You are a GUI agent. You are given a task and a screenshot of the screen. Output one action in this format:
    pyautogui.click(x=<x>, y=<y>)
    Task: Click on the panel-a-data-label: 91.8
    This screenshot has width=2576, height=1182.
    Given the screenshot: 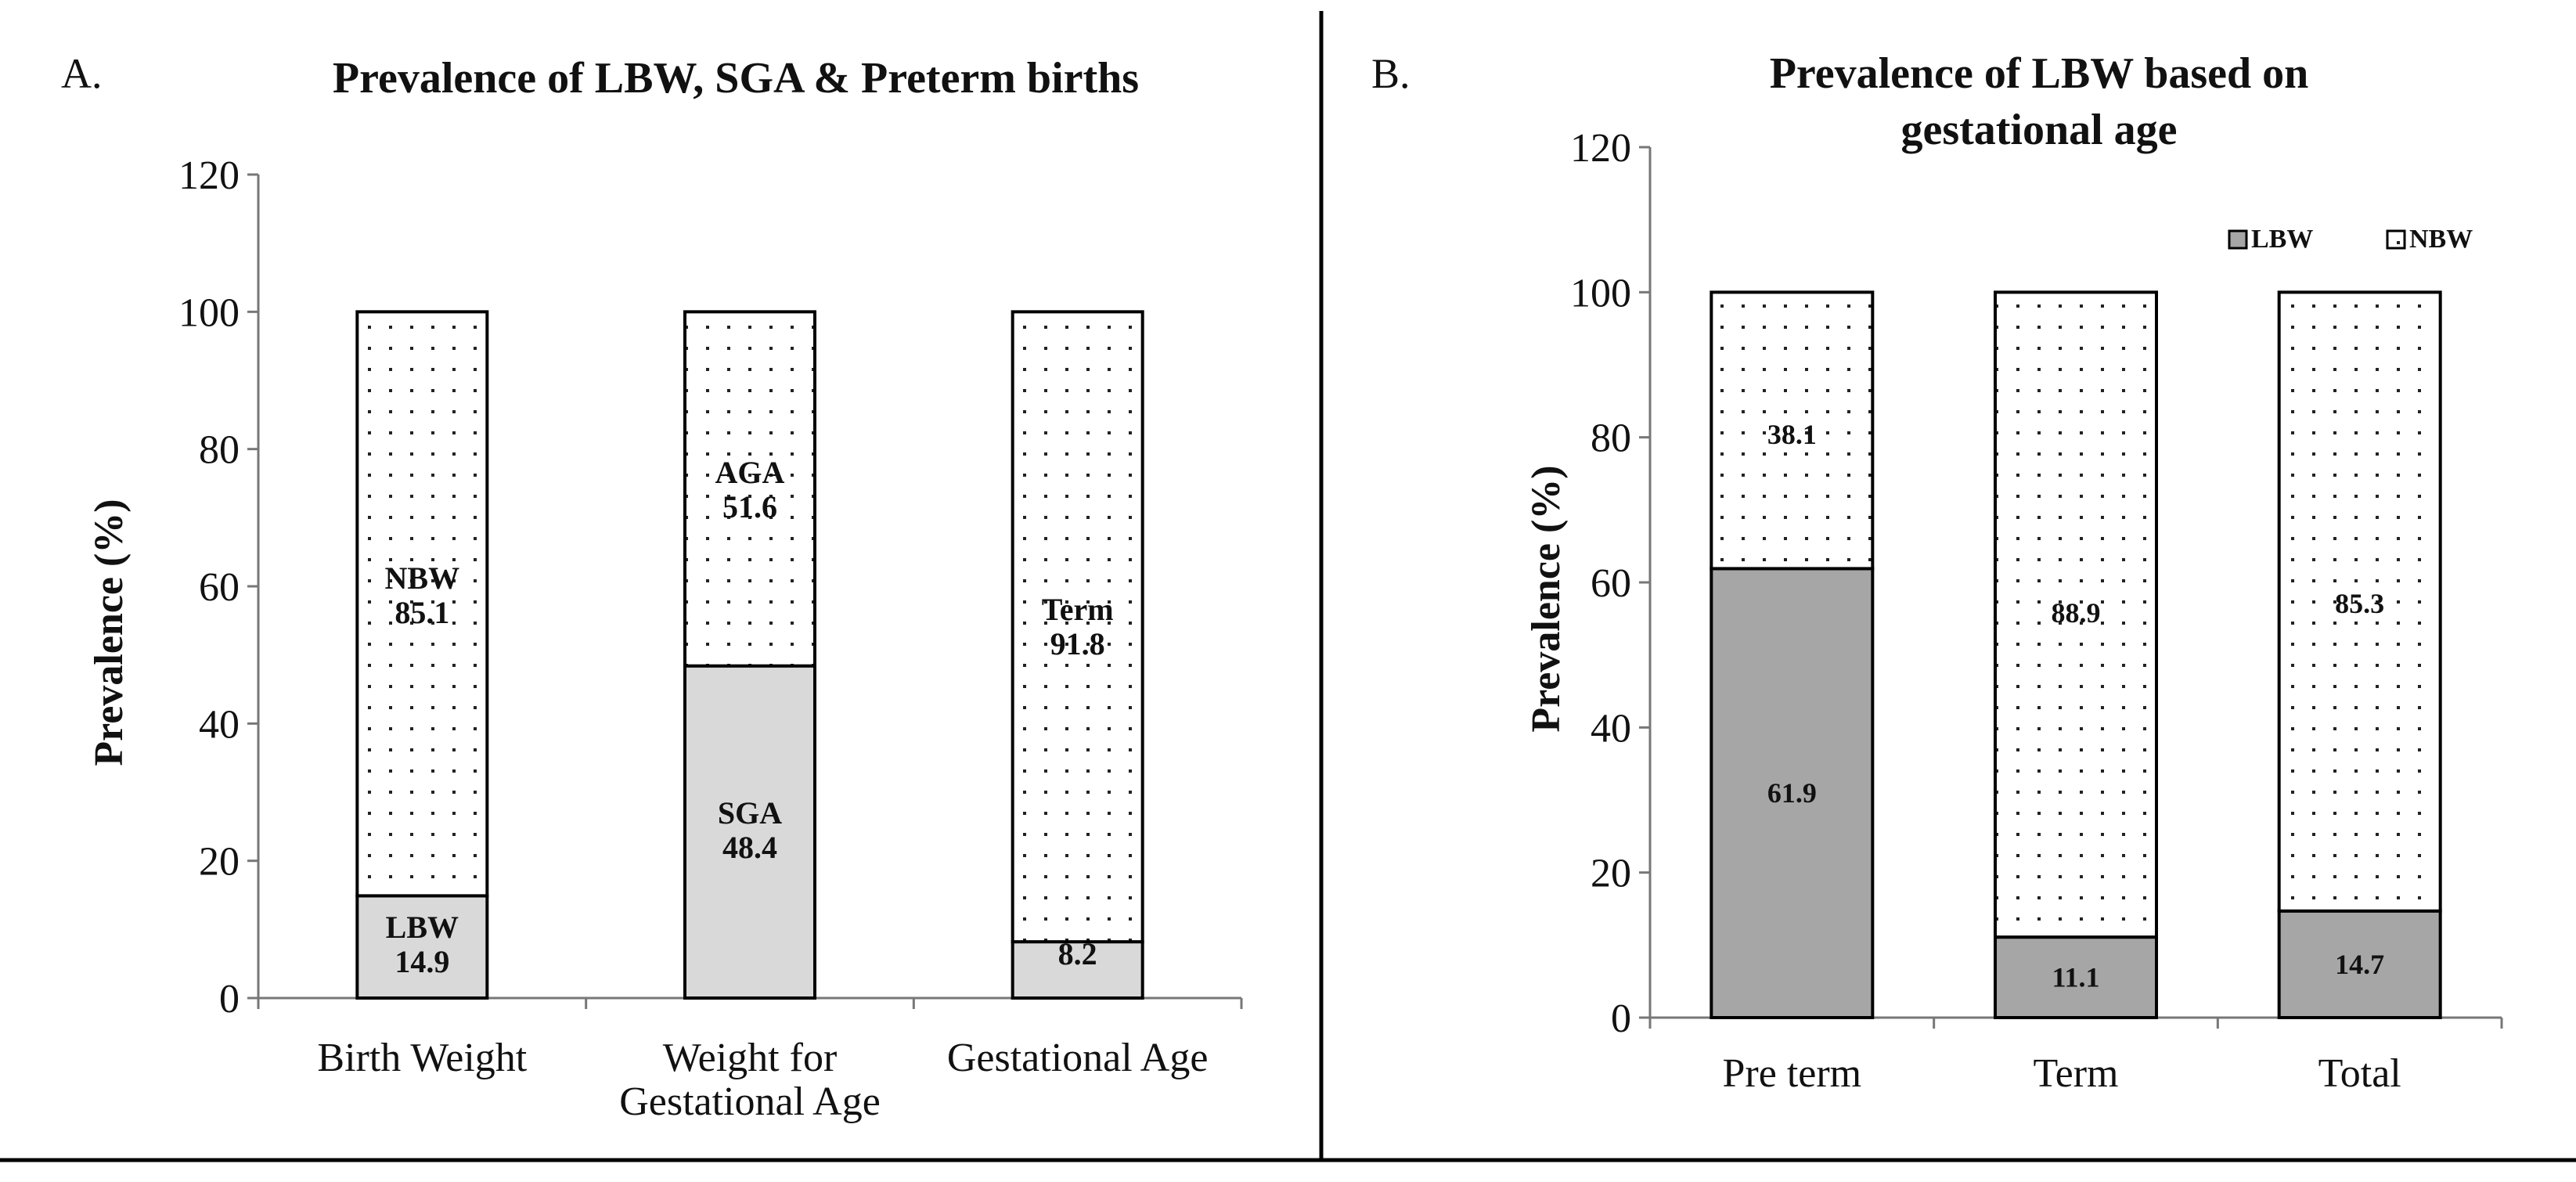 What is the action you would take?
    pyautogui.click(x=1077, y=644)
    